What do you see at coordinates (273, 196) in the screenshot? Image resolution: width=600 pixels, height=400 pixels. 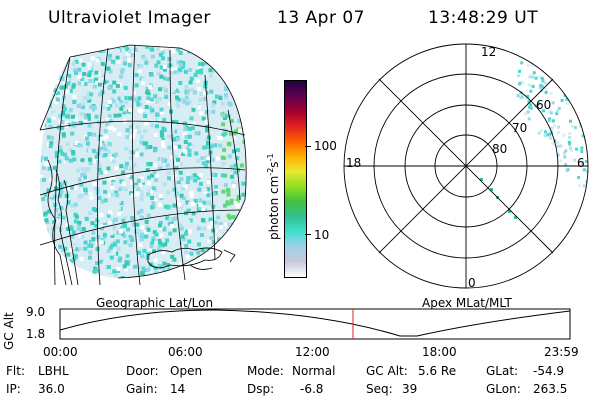 I see `colorbar-unit-label: photon cm-2s-1` at bounding box center [273, 196].